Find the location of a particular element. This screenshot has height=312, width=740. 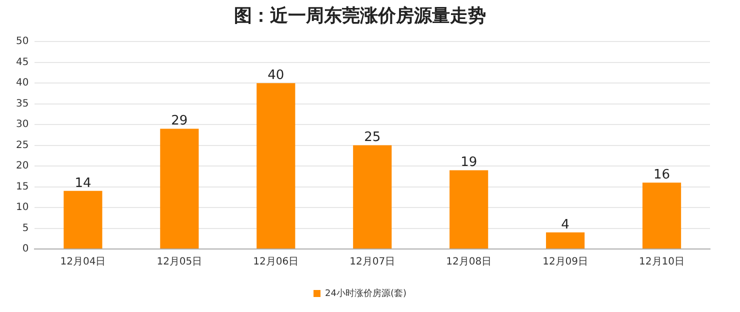

data-label: 4 is located at coordinates (565, 224).